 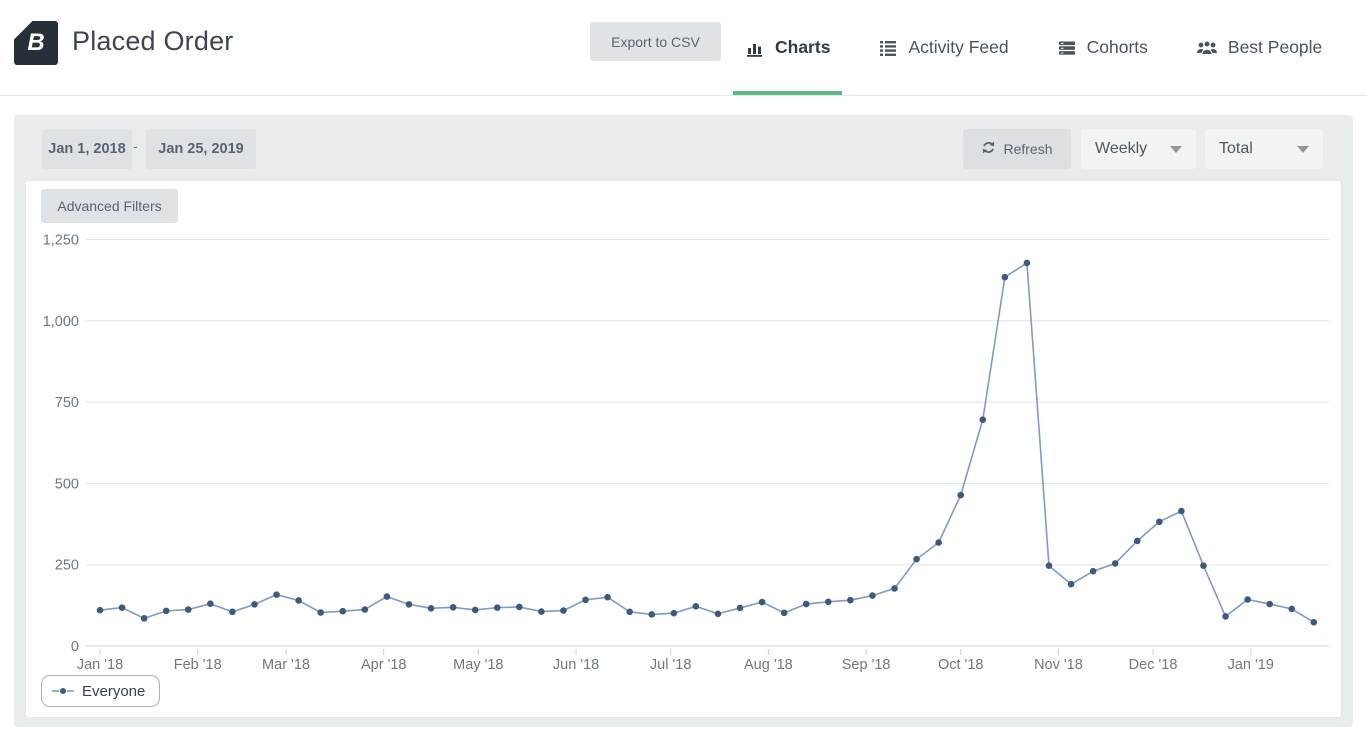 What do you see at coordinates (384, 665) in the screenshot?
I see `x-axis-tick-label: Apr '18` at bounding box center [384, 665].